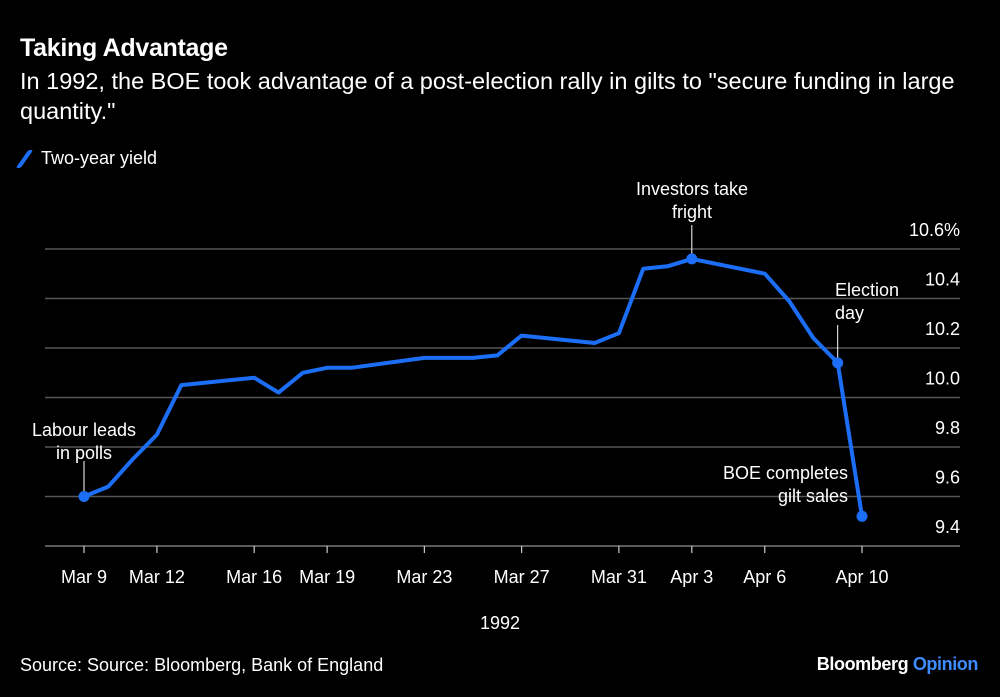 This screenshot has width=1000, height=697. I want to click on y-tick-label: 10.0, so click(942, 379).